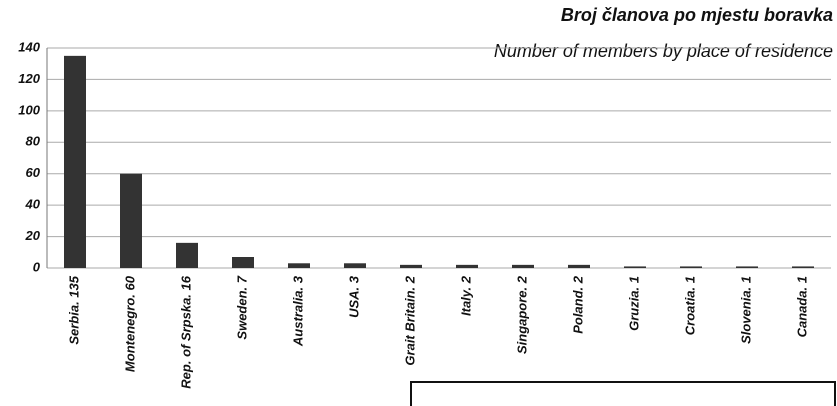 Image resolution: width=837 pixels, height=406 pixels. Describe the element at coordinates (409, 320) in the screenshot. I see `x-tick-label: Grait Britain. 2` at that location.